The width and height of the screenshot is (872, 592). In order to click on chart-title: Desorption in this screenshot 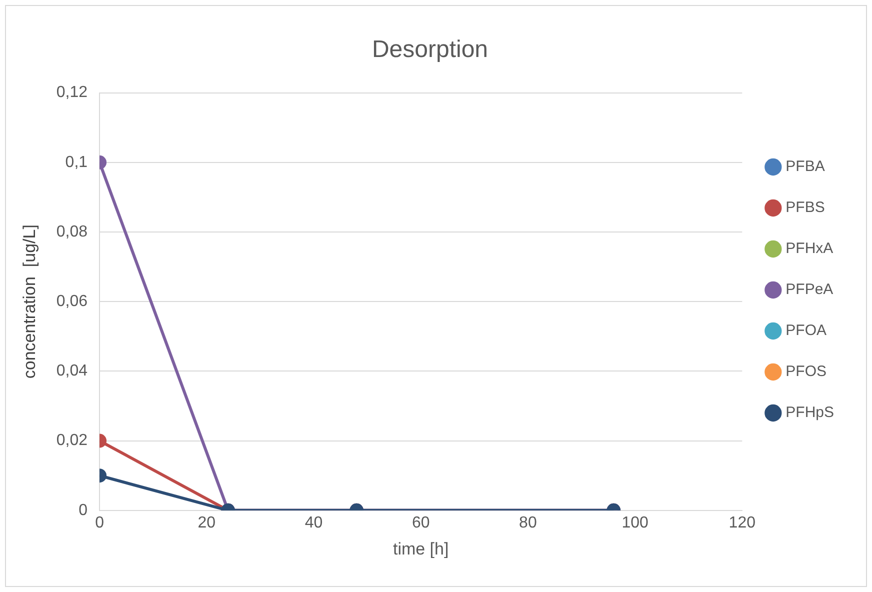, I will do `click(430, 50)`.